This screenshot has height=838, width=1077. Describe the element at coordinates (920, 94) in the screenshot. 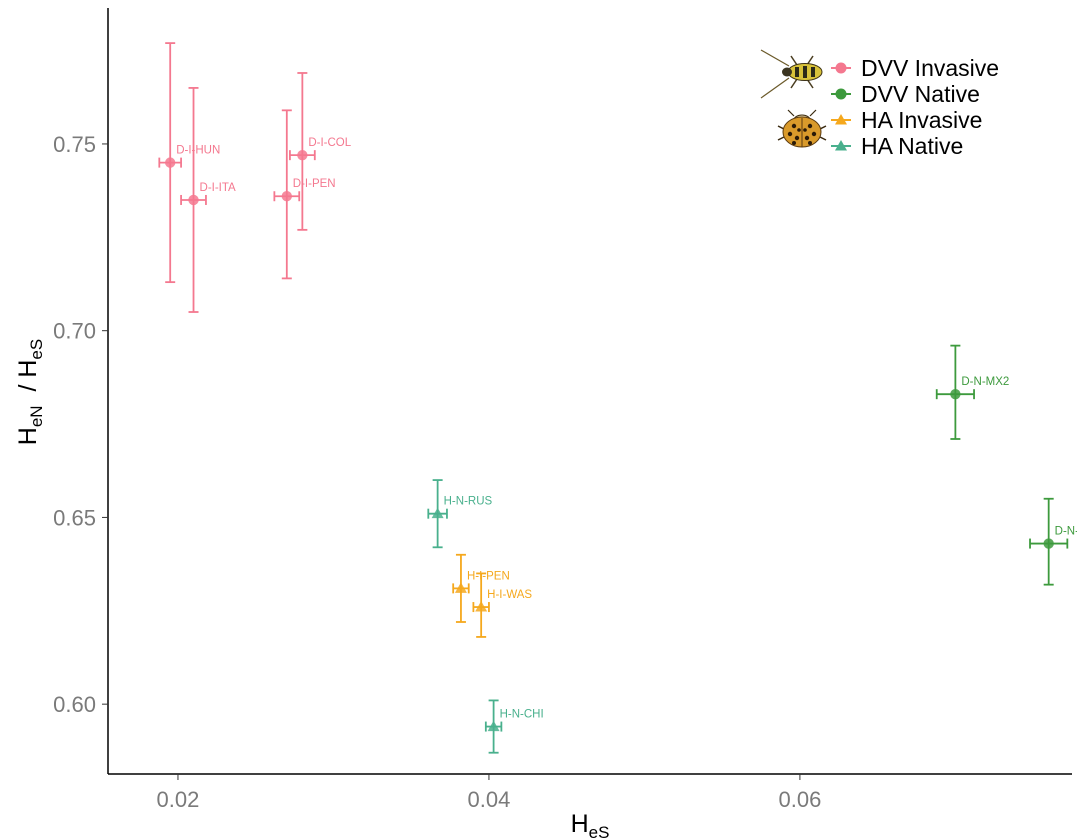

I see `legend-label: DVV Native` at that location.